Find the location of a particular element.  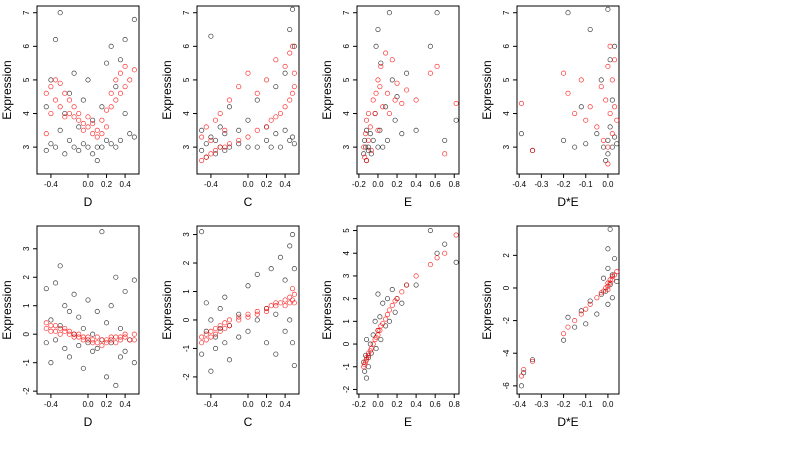

x-tick-label: -0.4 is located at coordinates (51, 404).